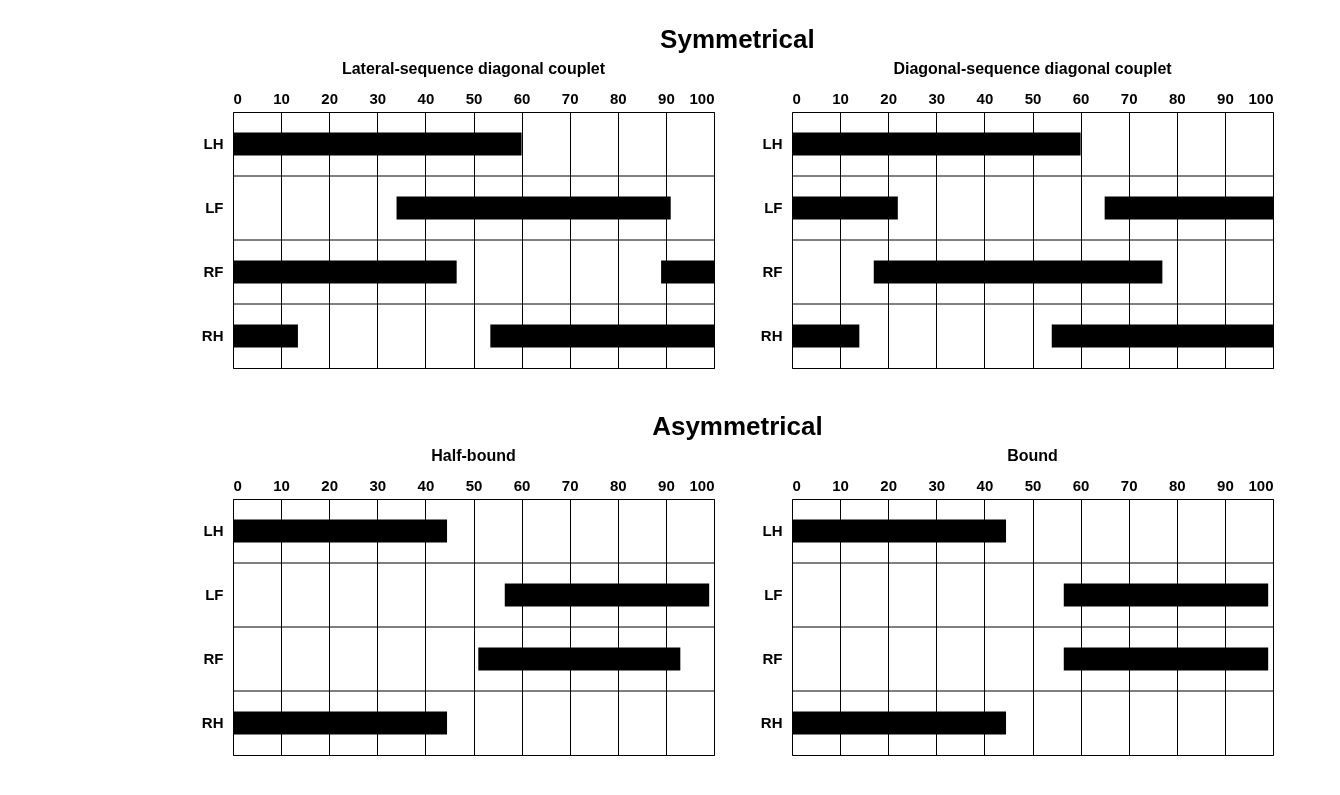 The height and width of the screenshot is (795, 1340). Describe the element at coordinates (1032, 455) in the screenshot. I see `chart-title: Bound` at that location.